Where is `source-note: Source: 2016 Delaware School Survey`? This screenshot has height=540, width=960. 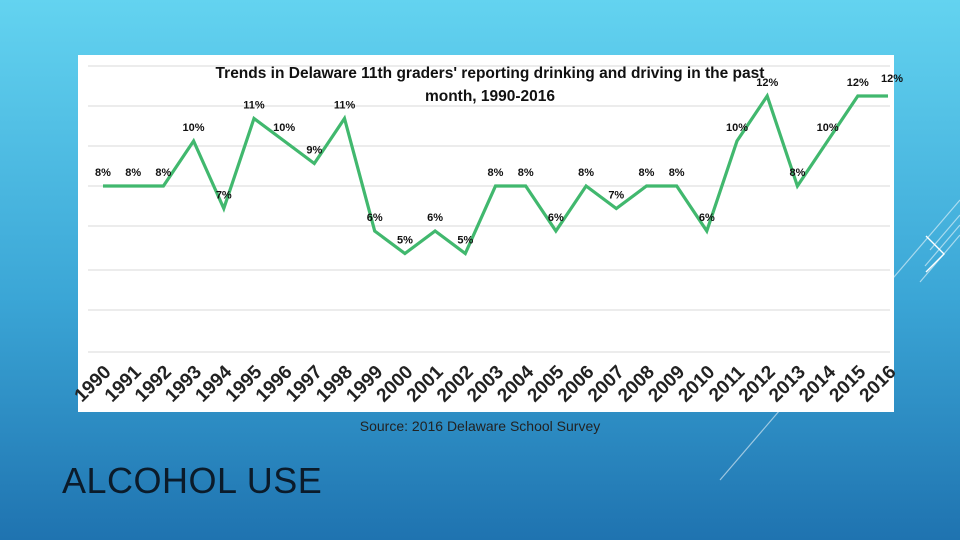 source-note: Source: 2016 Delaware School Survey is located at coordinates (480, 426).